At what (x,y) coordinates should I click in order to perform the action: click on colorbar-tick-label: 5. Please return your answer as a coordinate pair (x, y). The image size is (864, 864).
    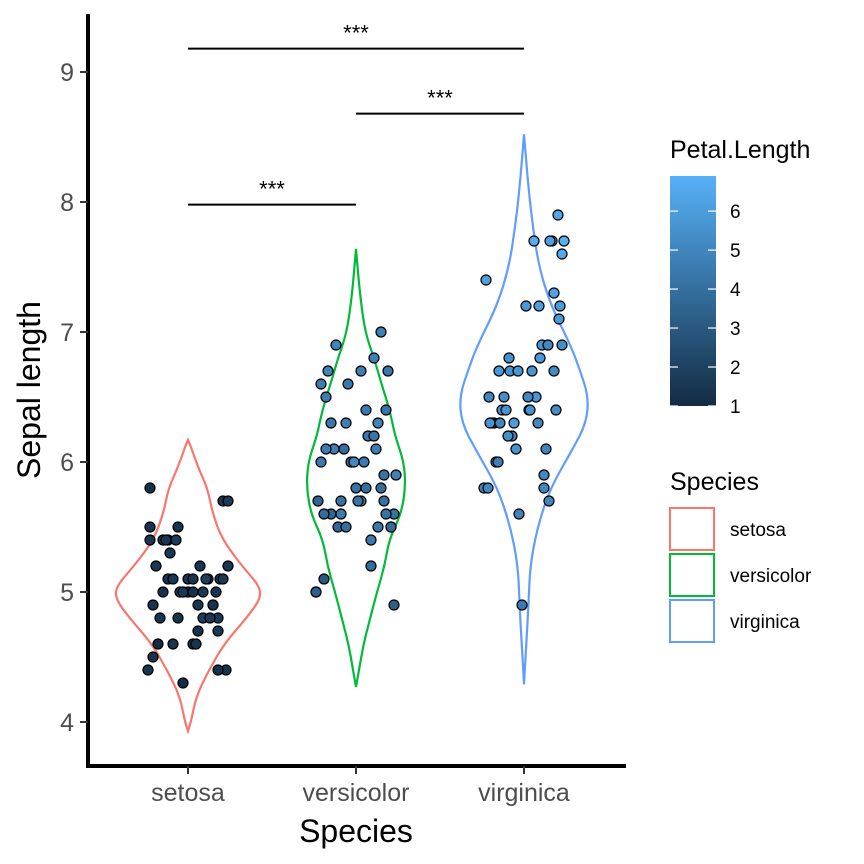
    Looking at the image, I should click on (735, 251).